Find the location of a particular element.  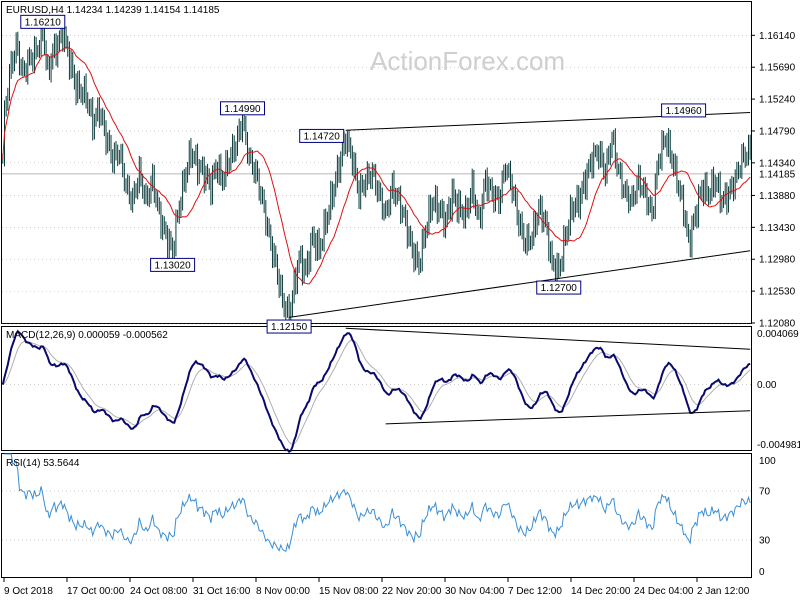

rsi-y-tick-label: 100 is located at coordinates (767, 461).